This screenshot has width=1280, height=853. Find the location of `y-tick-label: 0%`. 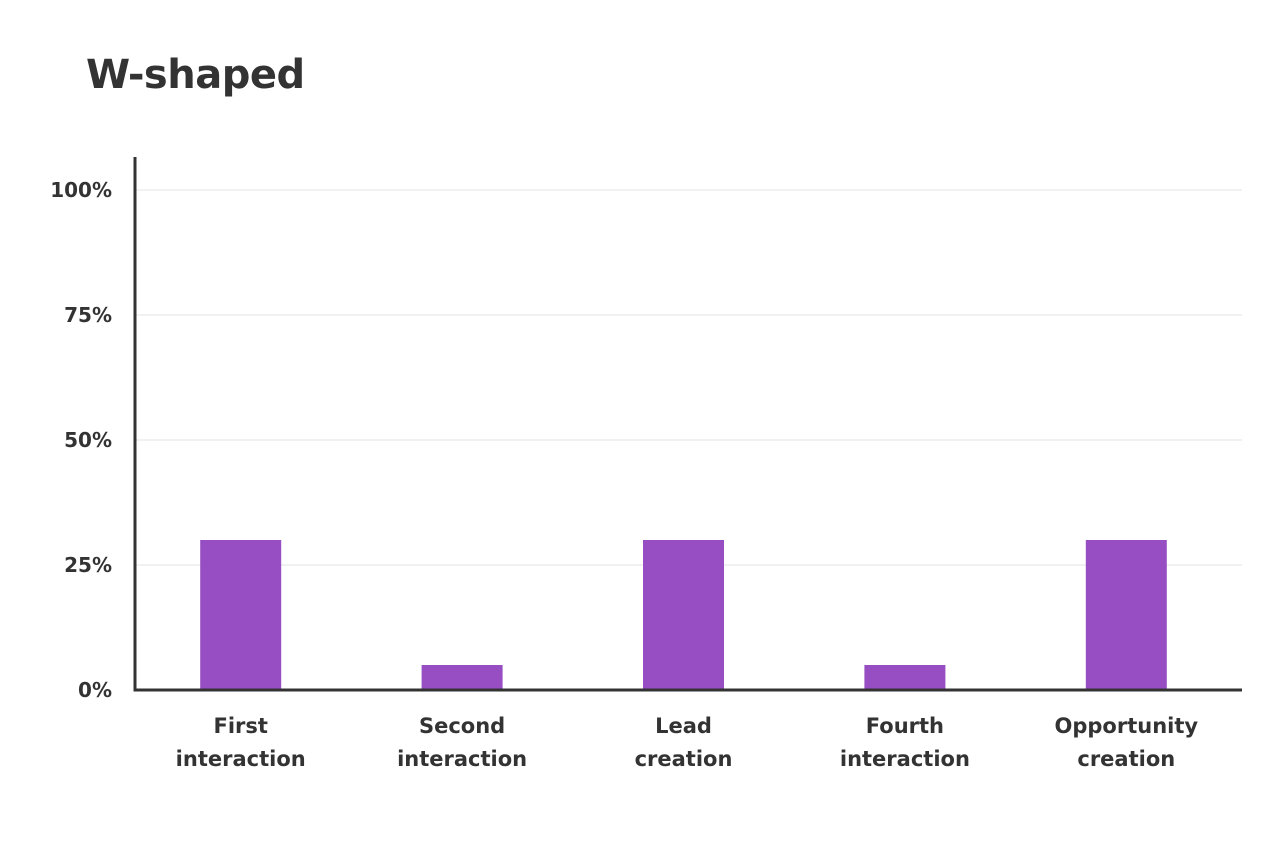

y-tick-label: 0% is located at coordinates (95, 690).